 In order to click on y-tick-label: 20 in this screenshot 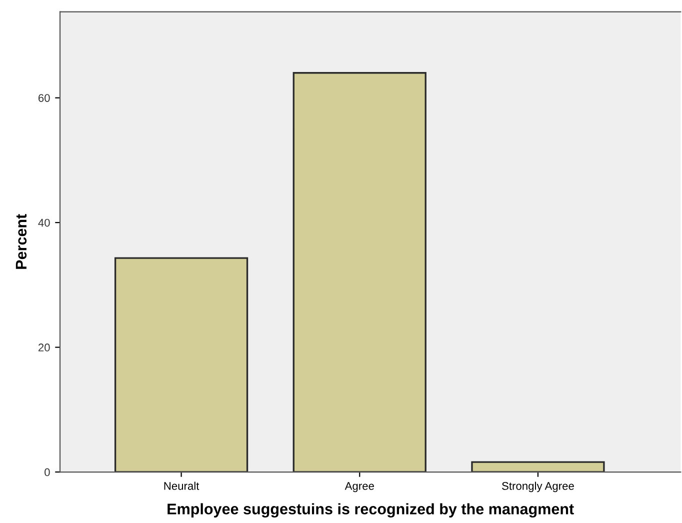, I will do `click(44, 348)`.